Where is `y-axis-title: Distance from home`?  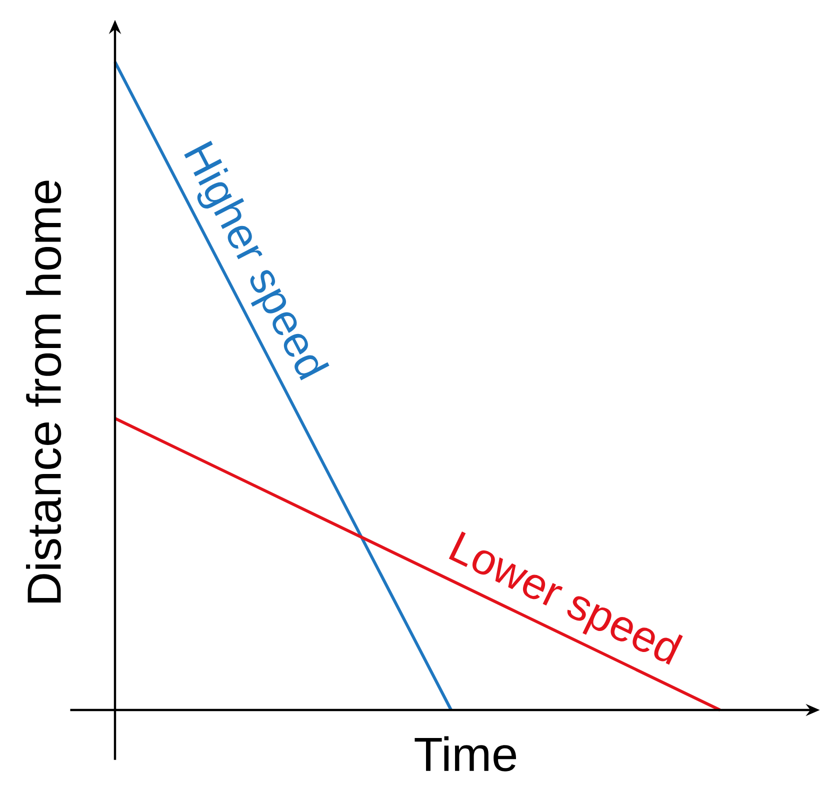 y-axis-title: Distance from home is located at coordinates (44, 391).